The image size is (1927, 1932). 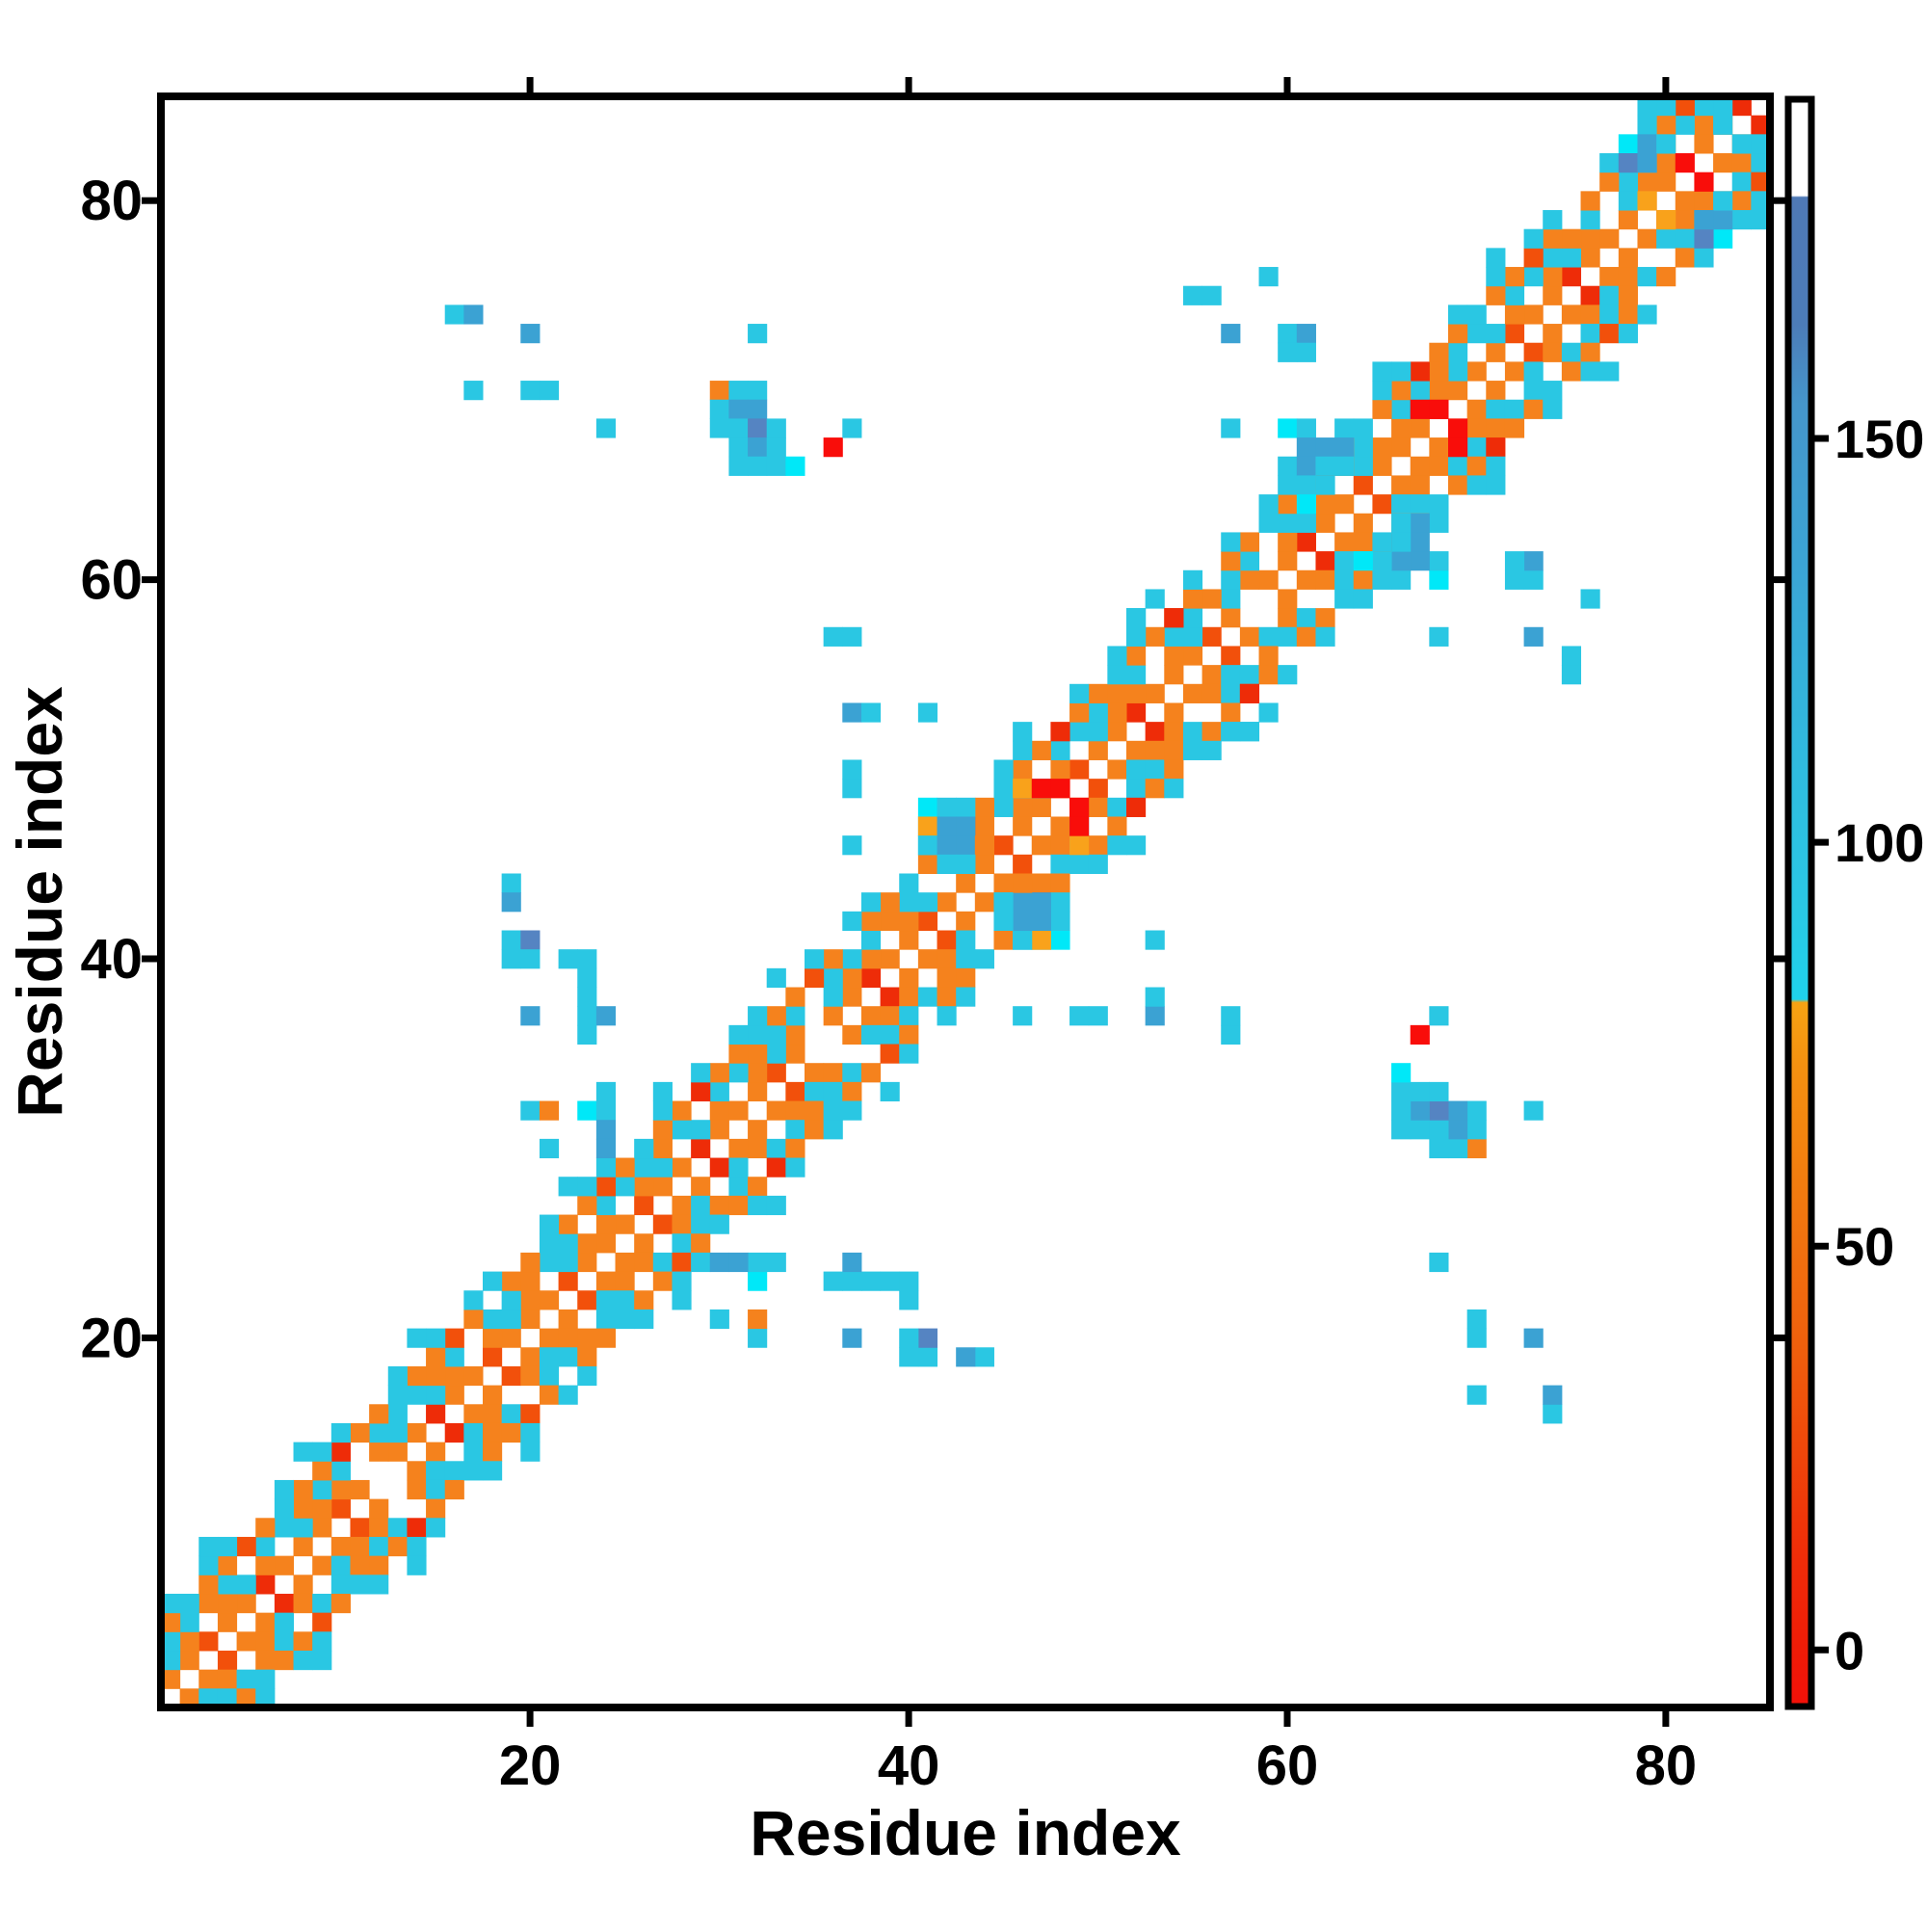 I want to click on y-tick-label: 60, so click(x=112, y=580).